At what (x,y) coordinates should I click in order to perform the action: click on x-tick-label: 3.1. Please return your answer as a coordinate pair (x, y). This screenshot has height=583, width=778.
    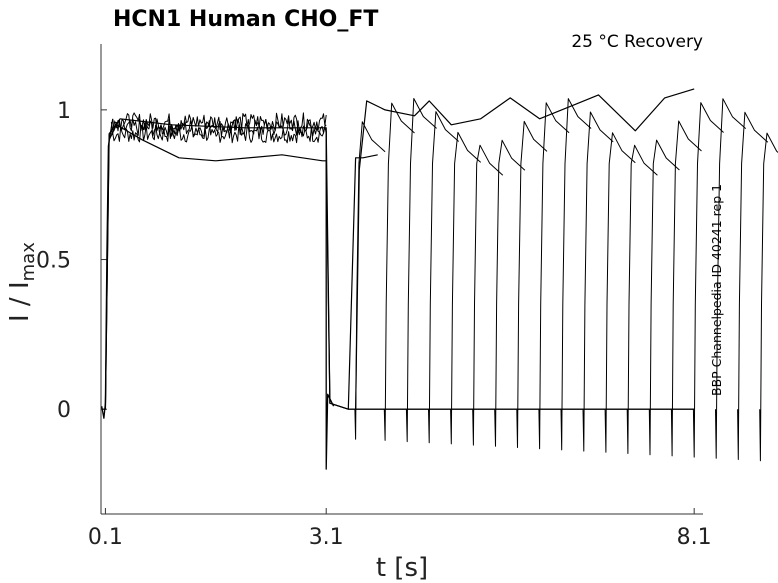
    Looking at the image, I should click on (326, 537).